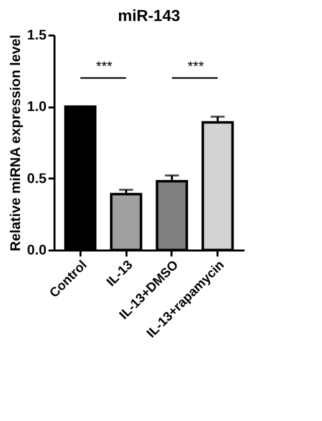  Describe the element at coordinates (37, 178) in the screenshot. I see `y-tick-label: 0.5` at that location.